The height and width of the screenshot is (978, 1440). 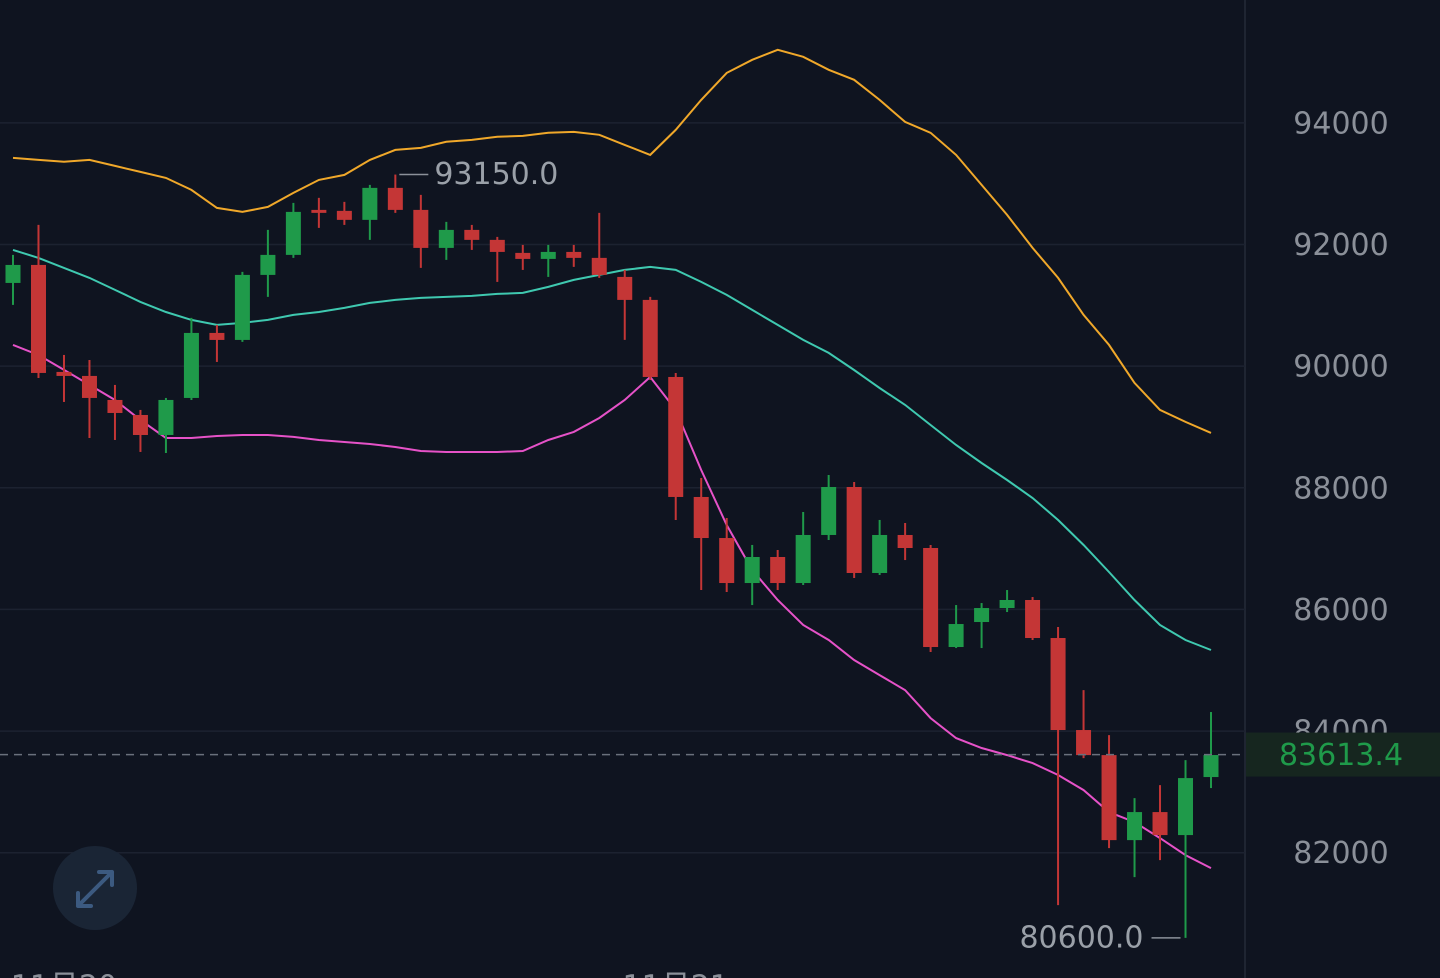 I want to click on y-tick-label: 82000, so click(x=1340, y=853).